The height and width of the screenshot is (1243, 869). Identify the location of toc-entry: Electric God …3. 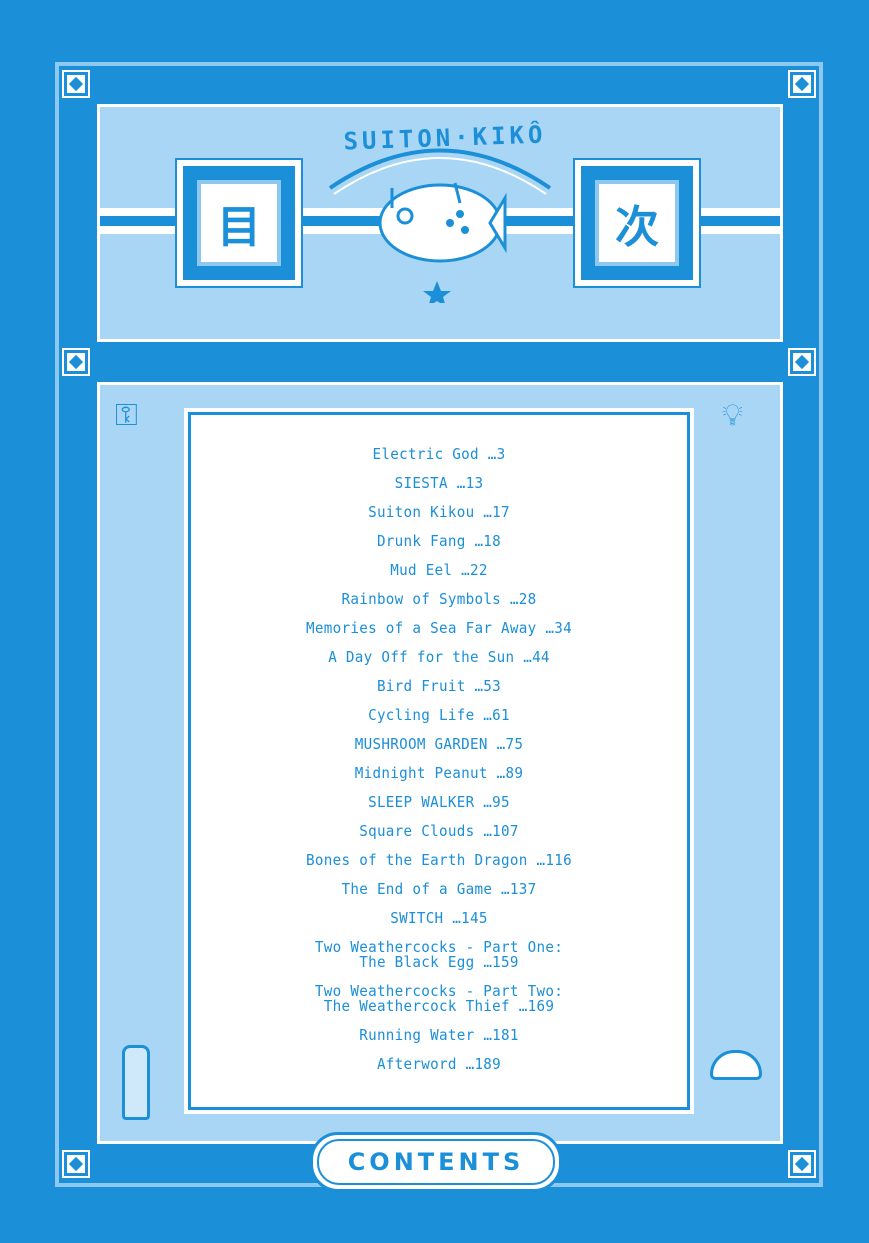
(438, 454).